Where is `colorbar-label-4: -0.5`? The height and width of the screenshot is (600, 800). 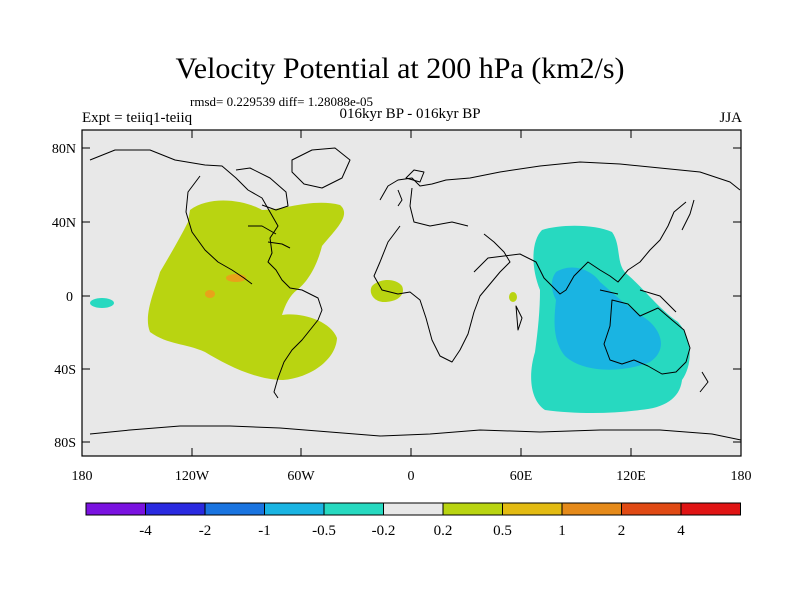
colorbar-label-4: -0.5 is located at coordinates (324, 531).